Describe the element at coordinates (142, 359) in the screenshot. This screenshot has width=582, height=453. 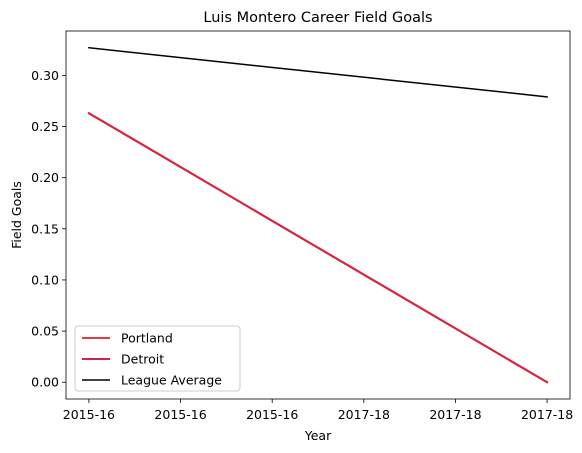
I see `legend-label-1: Detroit` at that location.